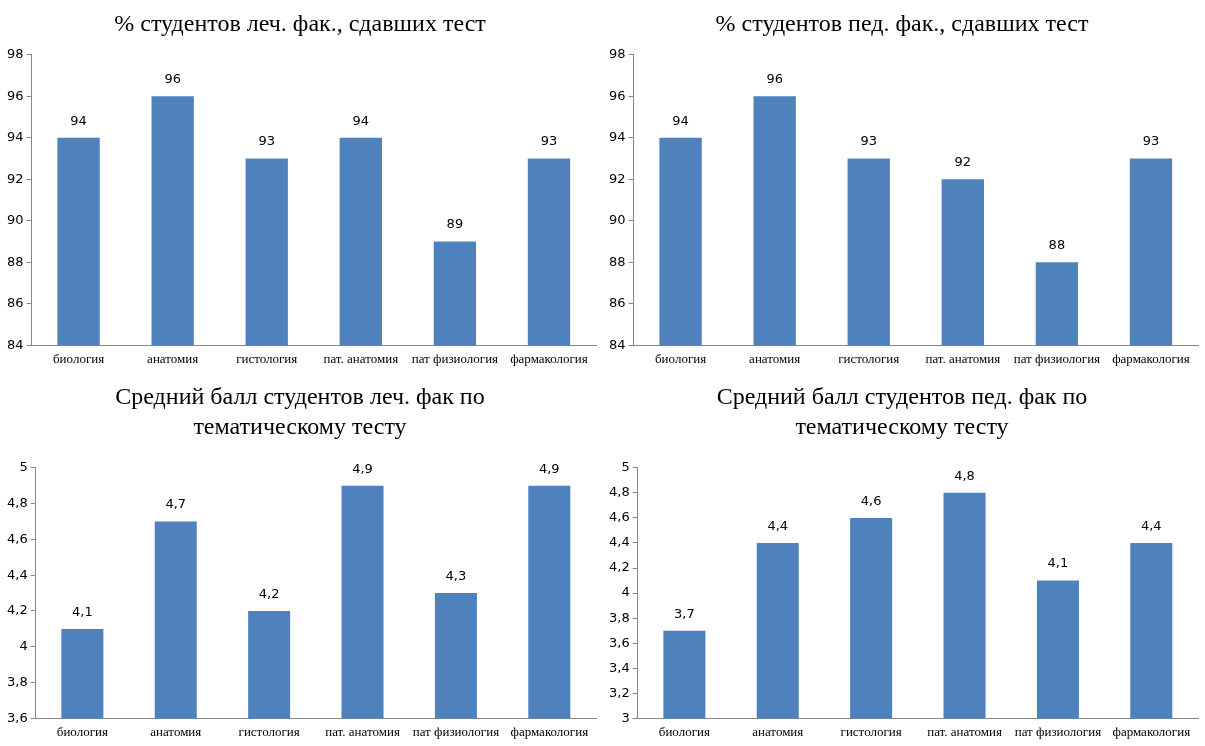 The image size is (1205, 746). Describe the element at coordinates (625, 717) in the screenshot. I see `y-tick-label: 3` at that location.